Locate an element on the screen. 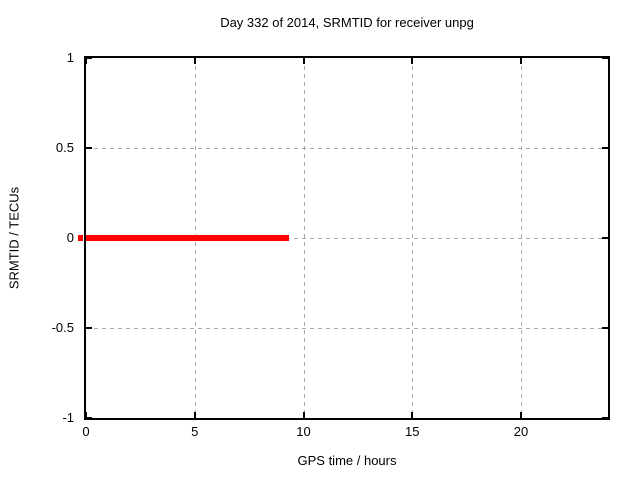  y-tick-label: -0.5 is located at coordinates (62, 327).